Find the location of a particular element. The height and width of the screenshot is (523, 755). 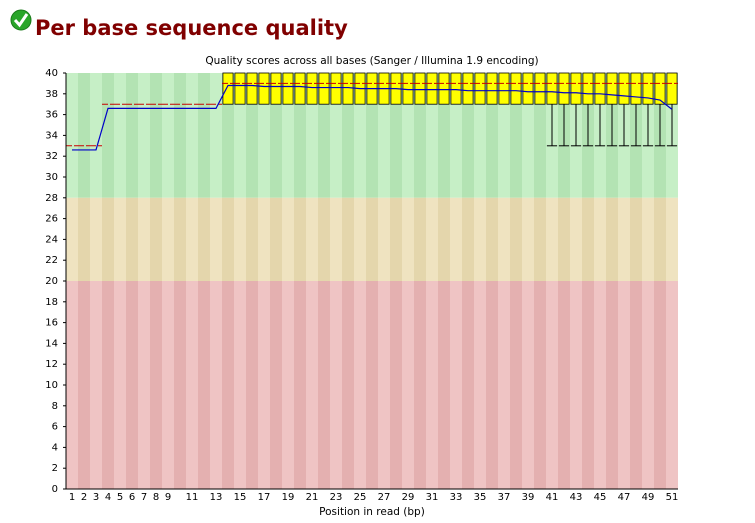

check-circle is located at coordinates (21, 20).